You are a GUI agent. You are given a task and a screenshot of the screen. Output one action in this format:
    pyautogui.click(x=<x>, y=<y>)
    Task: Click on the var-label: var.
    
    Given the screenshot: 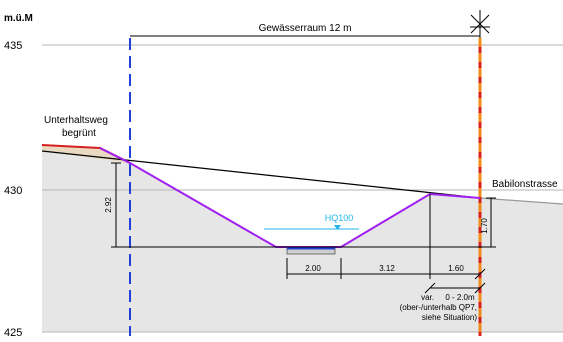 What is the action you would take?
    pyautogui.click(x=427, y=297)
    